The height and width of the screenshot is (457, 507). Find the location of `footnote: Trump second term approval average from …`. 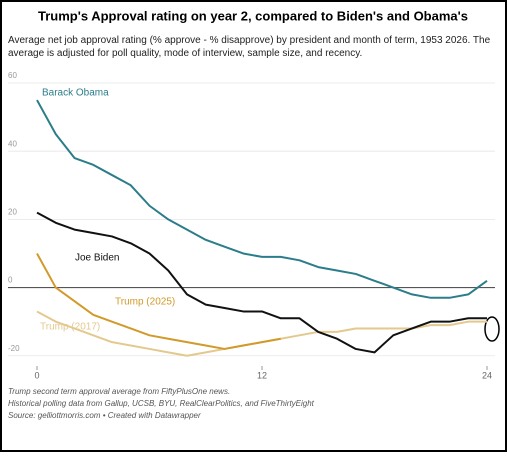

footnote: Trump second term approval average from … is located at coordinates (119, 391).